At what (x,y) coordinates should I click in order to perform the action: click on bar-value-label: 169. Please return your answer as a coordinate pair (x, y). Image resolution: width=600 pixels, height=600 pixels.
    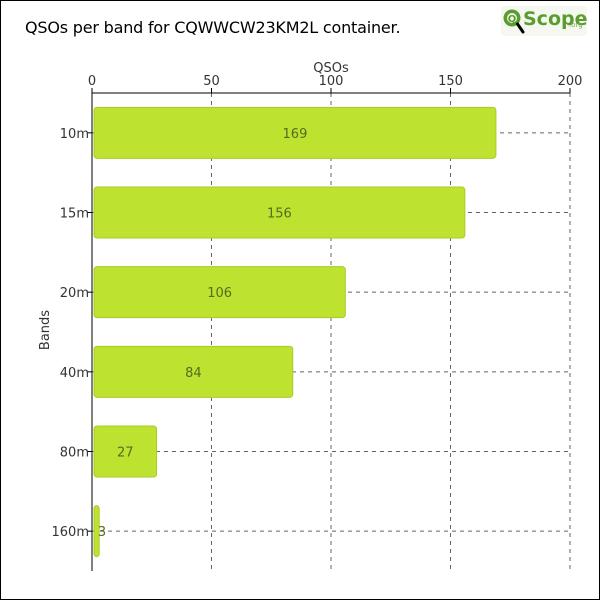
    Looking at the image, I should click on (295, 134).